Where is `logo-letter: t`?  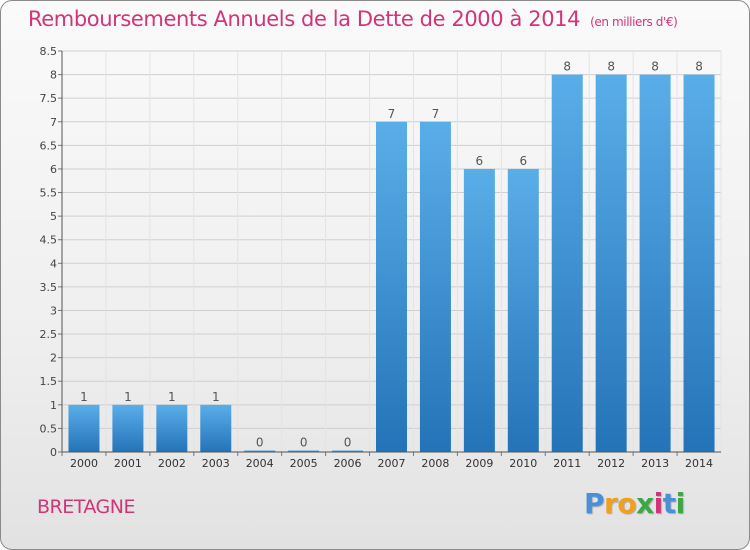
logo-letter: t is located at coordinates (669, 503).